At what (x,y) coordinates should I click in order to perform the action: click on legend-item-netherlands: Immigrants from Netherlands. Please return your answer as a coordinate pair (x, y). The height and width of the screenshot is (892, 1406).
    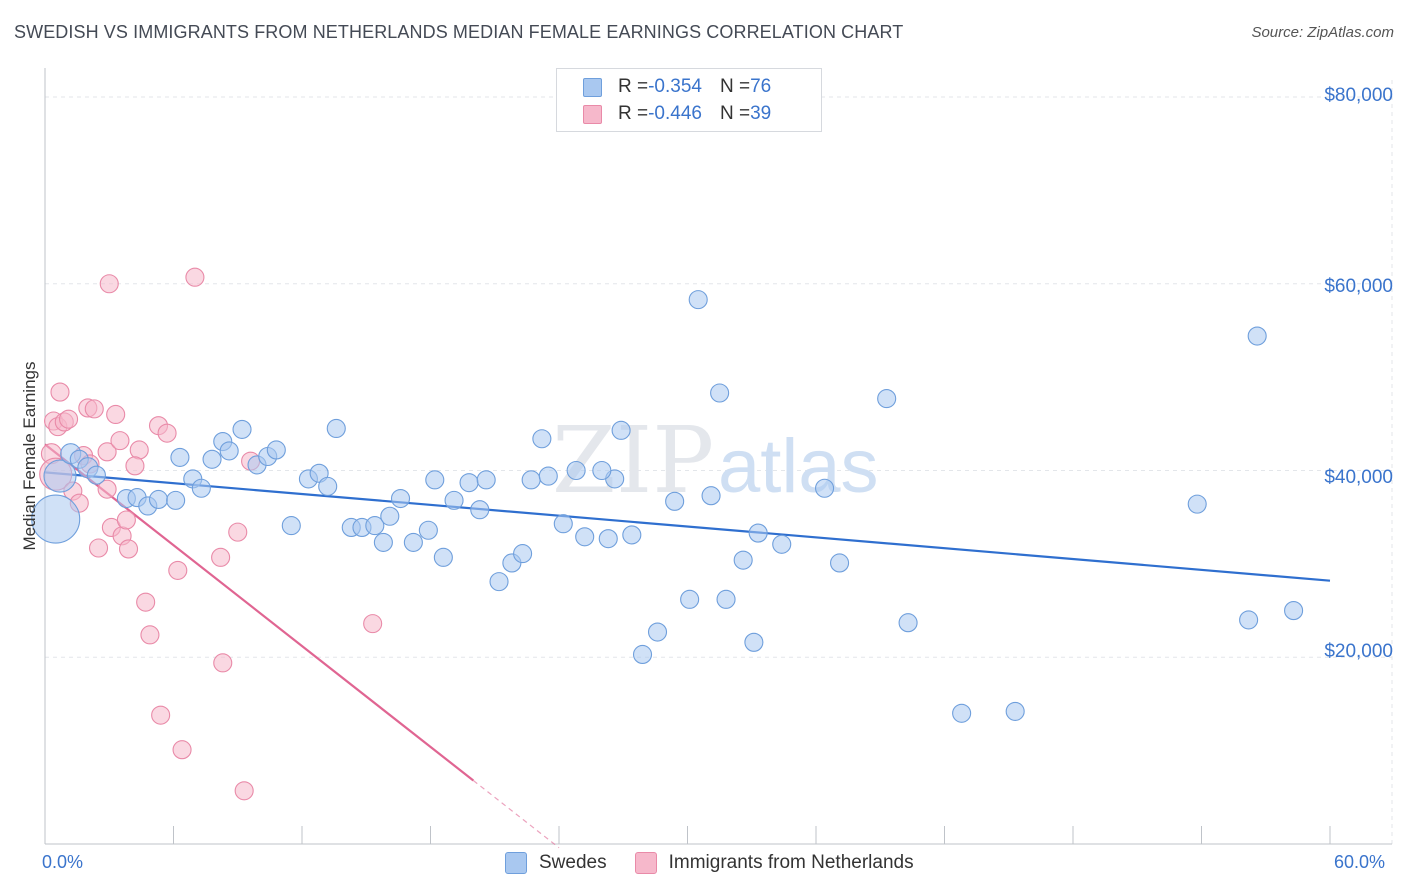
    Looking at the image, I should click on (774, 863).